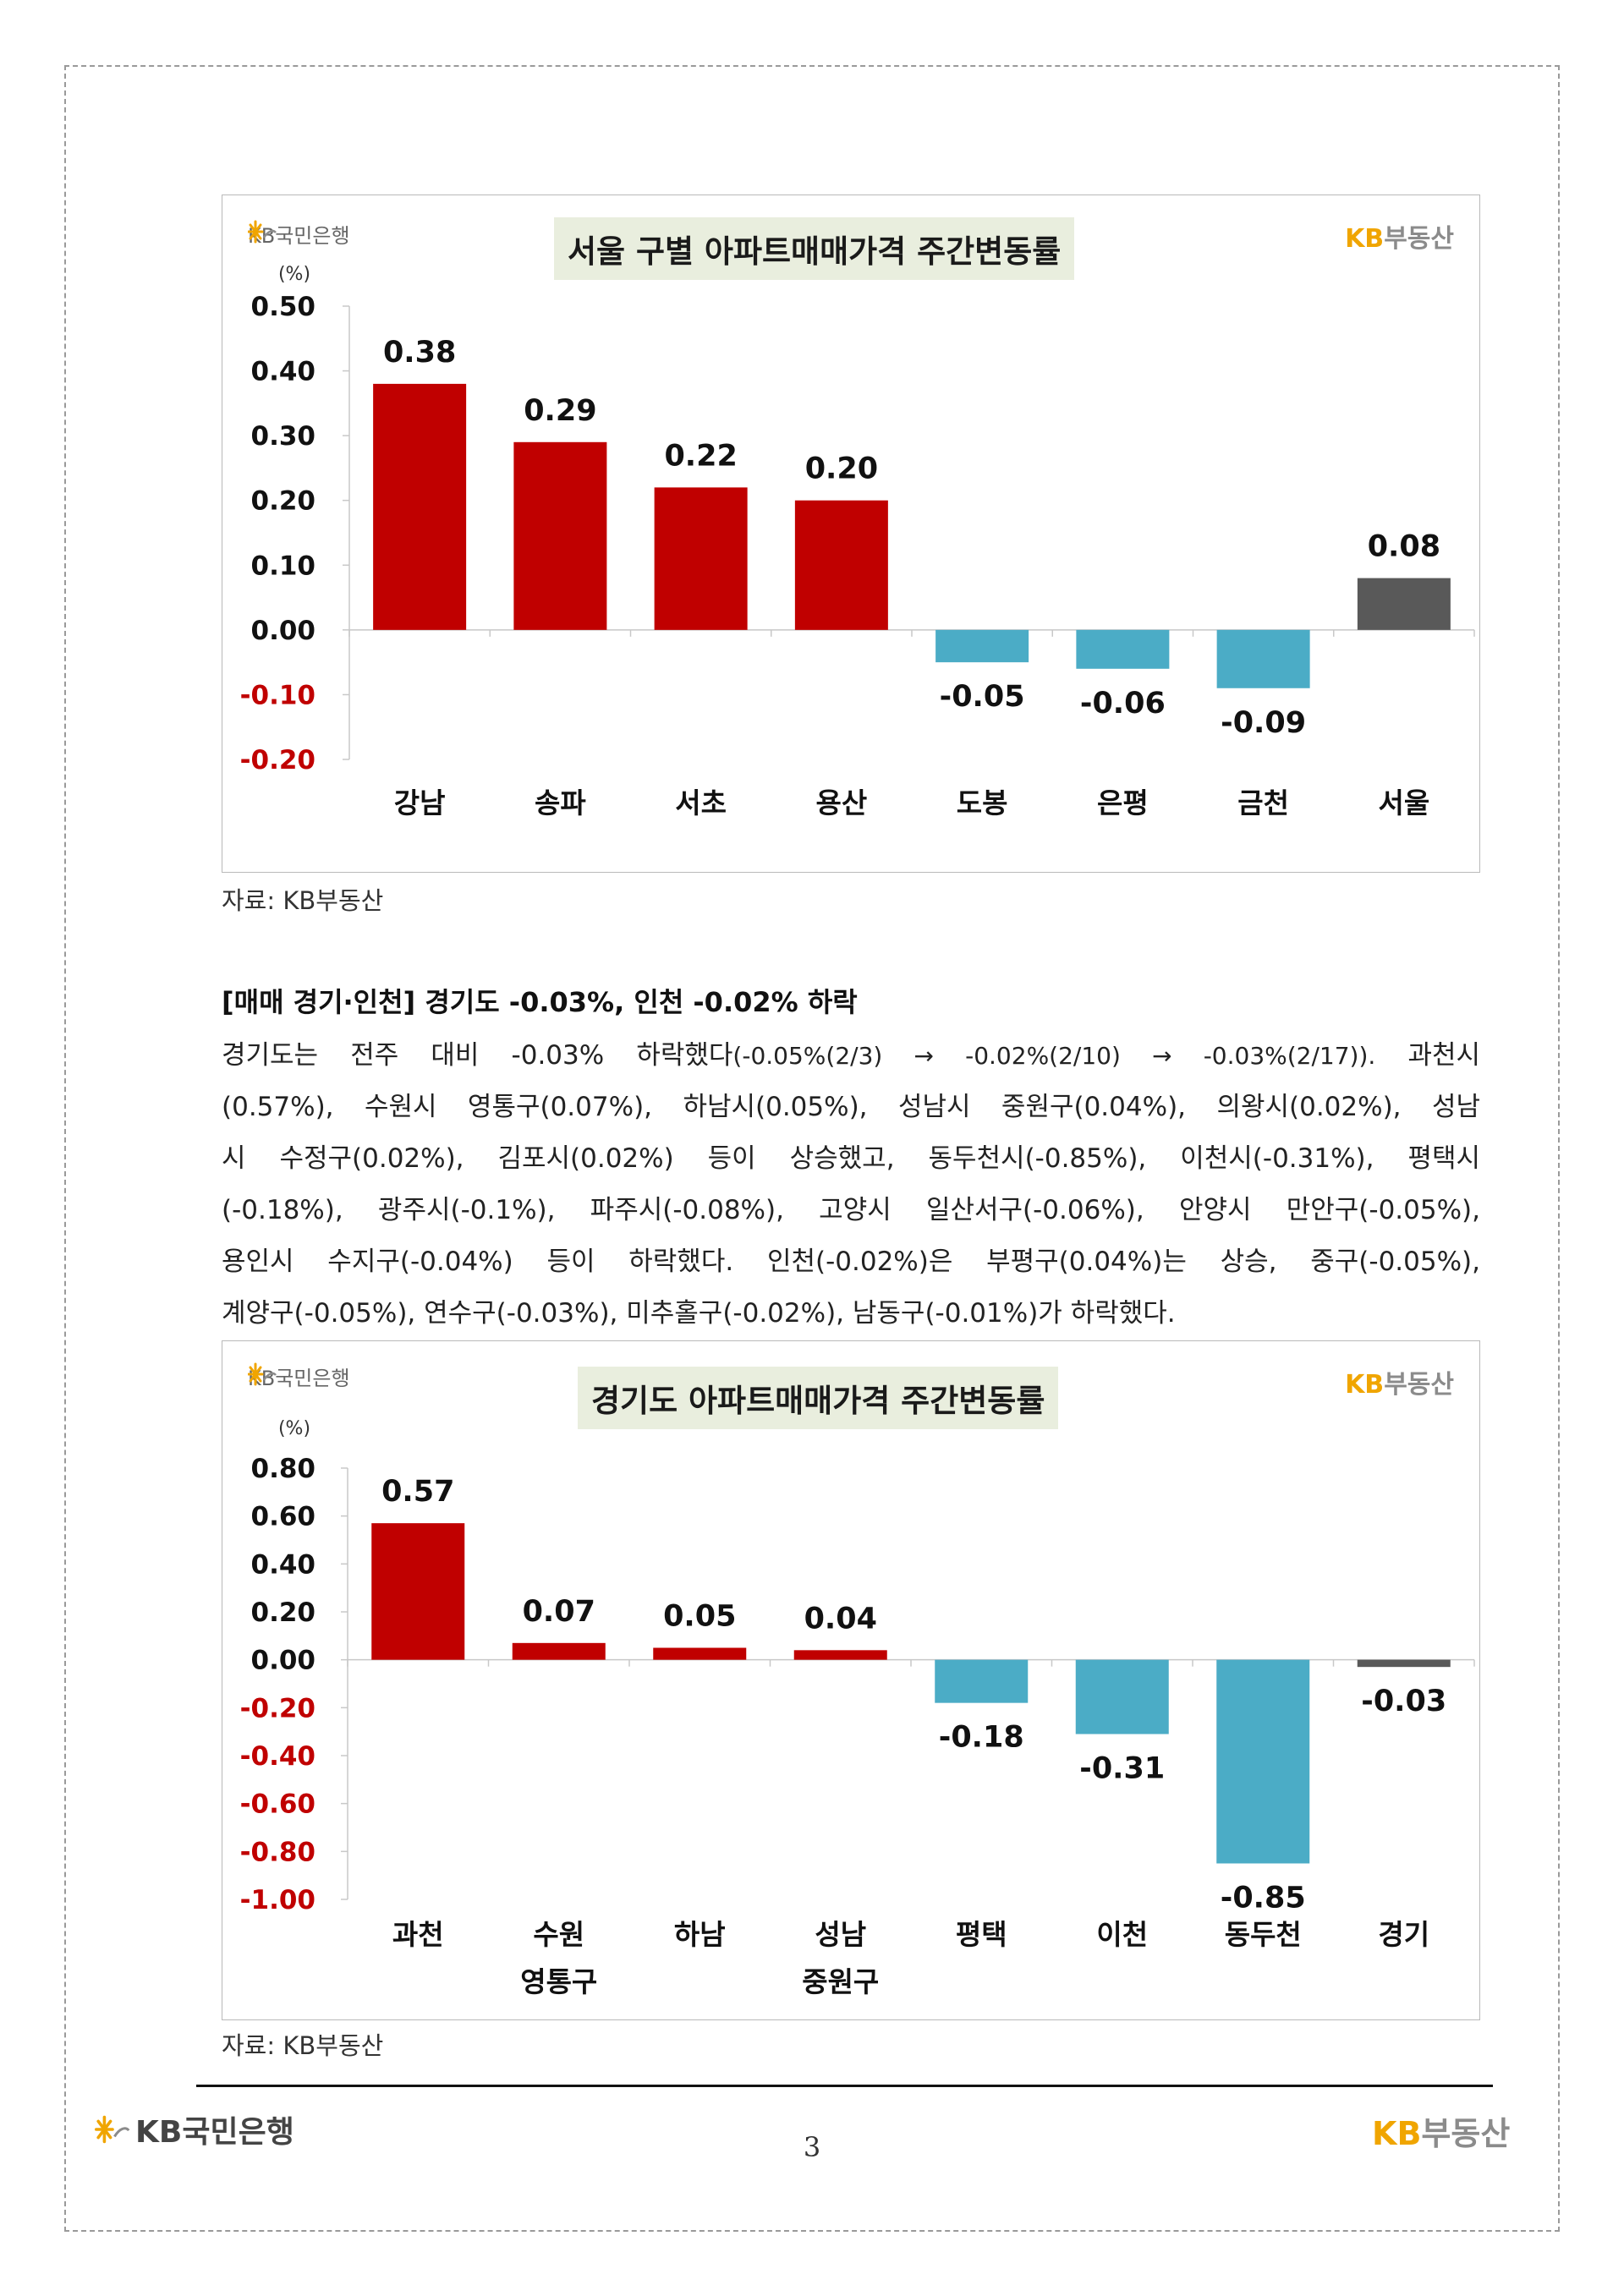  Describe the element at coordinates (982, 1738) in the screenshot. I see `data-label: -0.18` at that location.